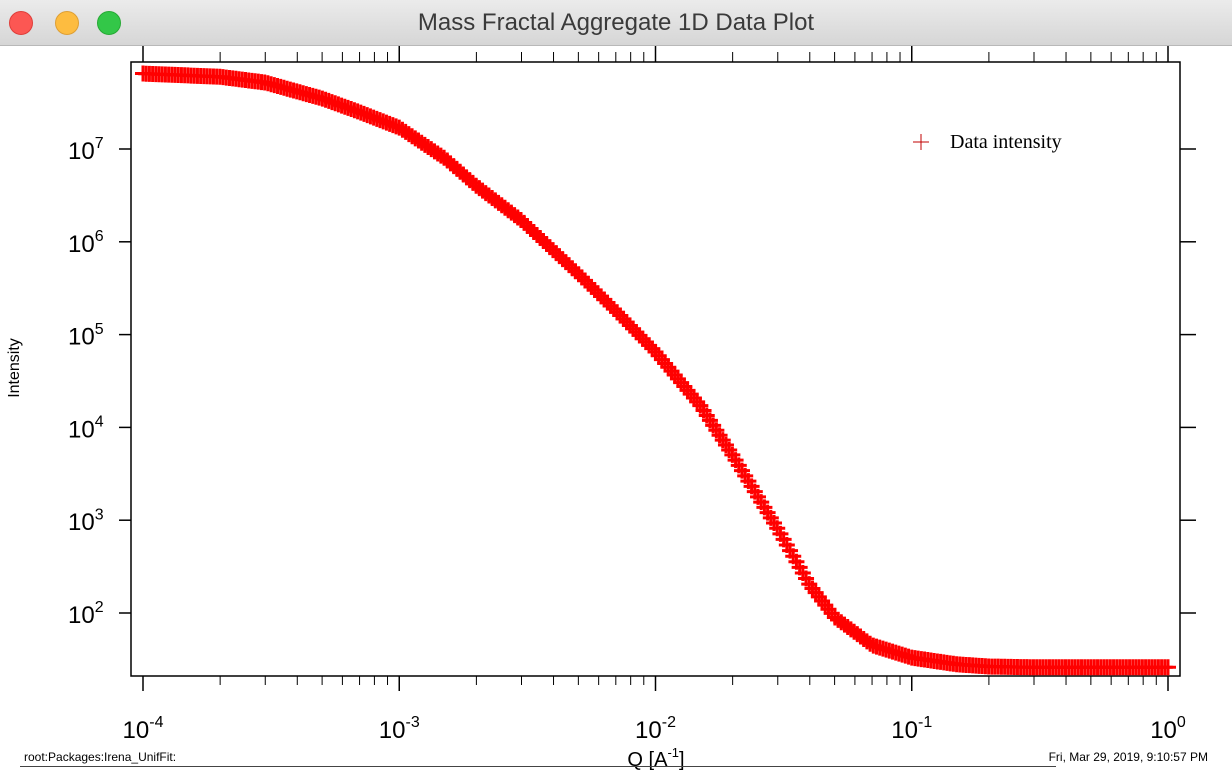 The height and width of the screenshot is (772, 1232). What do you see at coordinates (1006, 142) in the screenshot?
I see `legend-label: Data intensity` at bounding box center [1006, 142].